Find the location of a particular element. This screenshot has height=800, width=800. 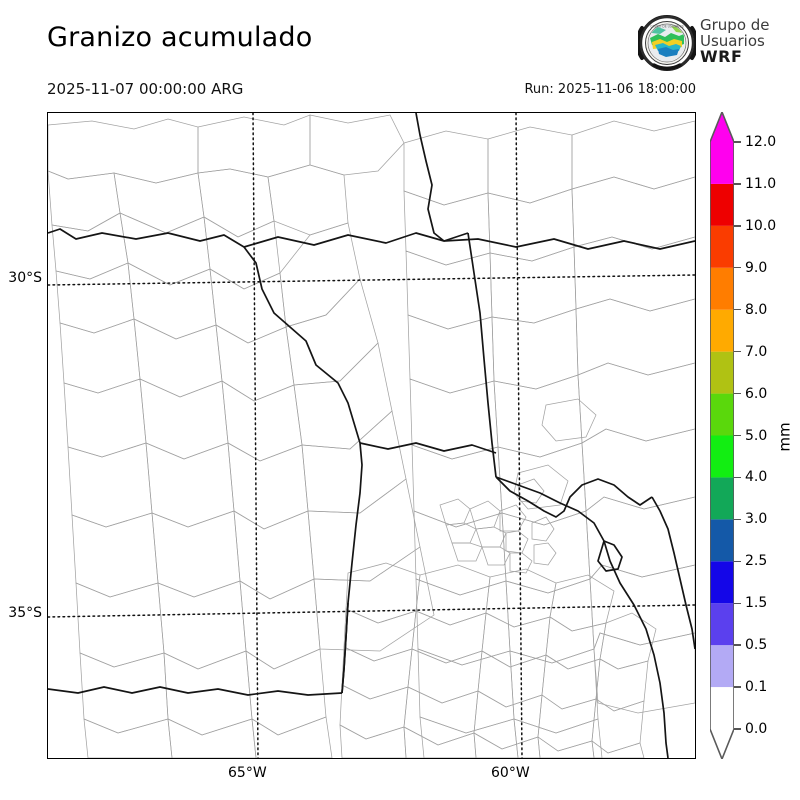

svg-text: GRUPO DE USUARIOS is located at coordinates (667, 26).